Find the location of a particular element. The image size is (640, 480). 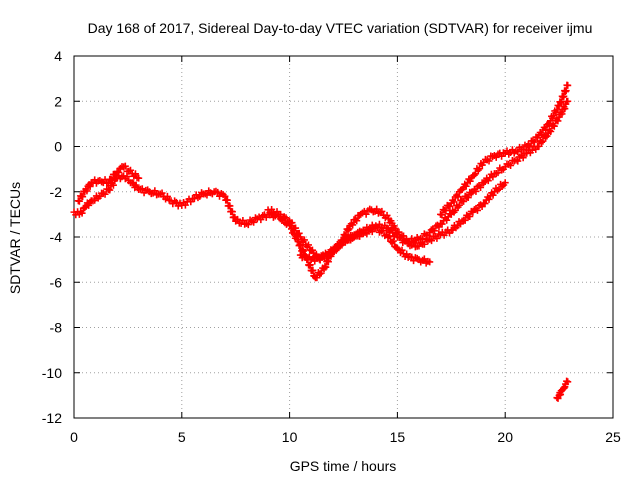

y-tick-label: -10 is located at coordinates (52, 373).